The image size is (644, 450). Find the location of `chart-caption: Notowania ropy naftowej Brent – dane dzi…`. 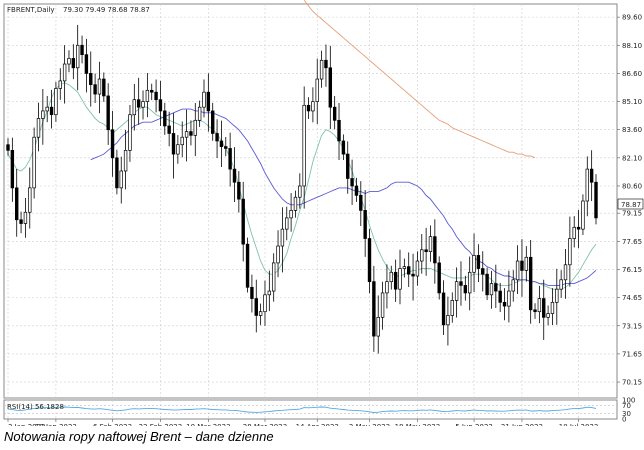

chart-caption: Notowania ropy naftowej Brent – dane dzi… is located at coordinates (139, 436).